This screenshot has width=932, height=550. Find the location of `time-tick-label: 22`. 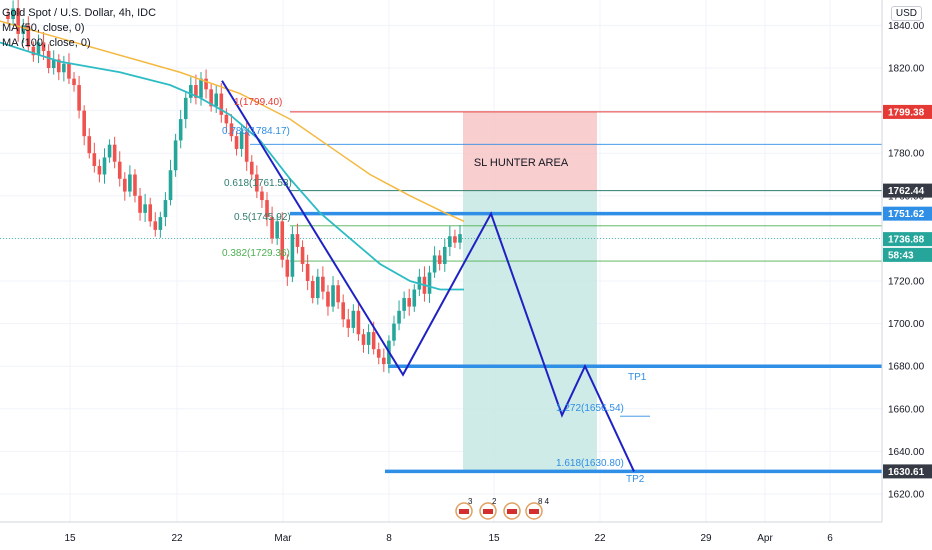

time-tick-label: 22 is located at coordinates (177, 538).